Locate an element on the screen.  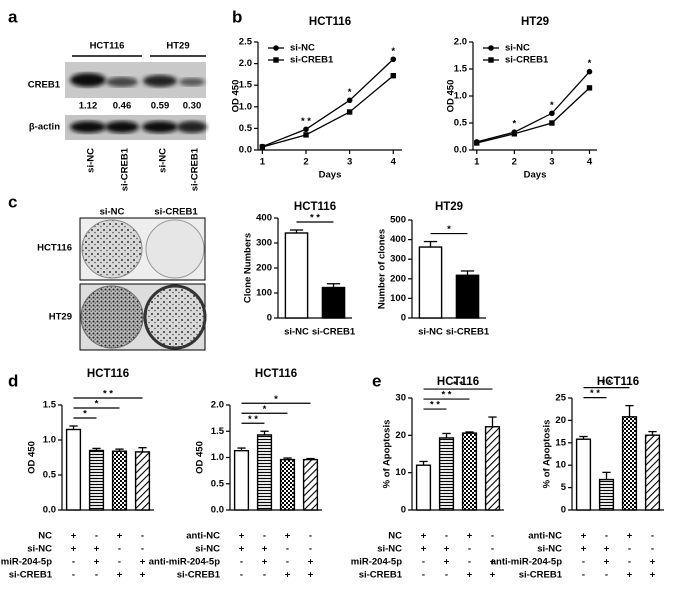
blot-actin is located at coordinates (136, 127).